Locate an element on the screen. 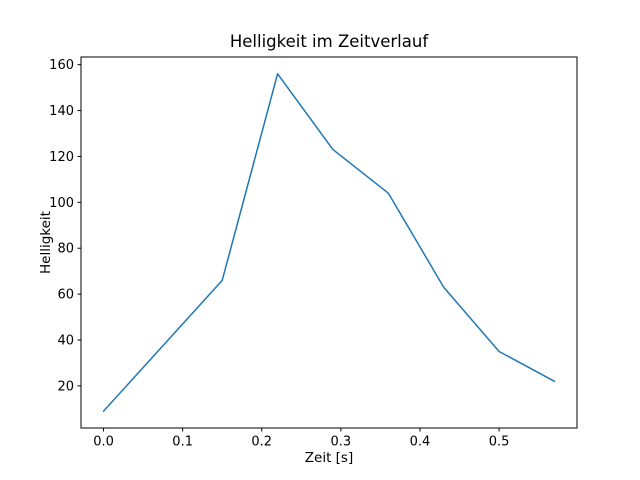  y-tick-label: 40 is located at coordinates (65, 341).